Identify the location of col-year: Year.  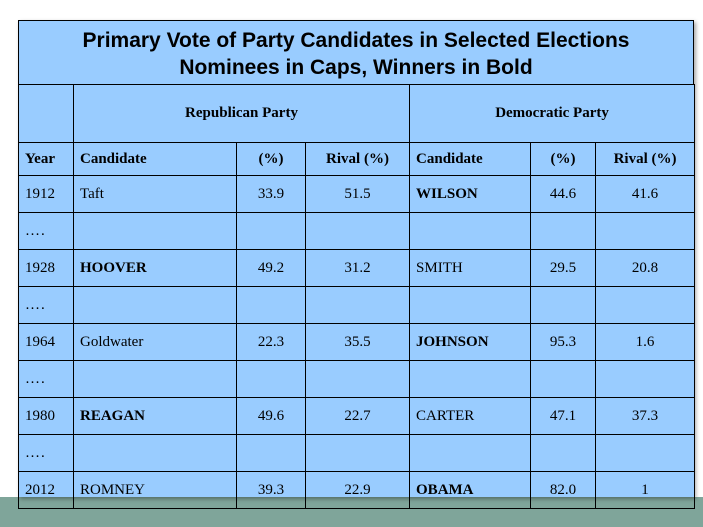
(46, 159).